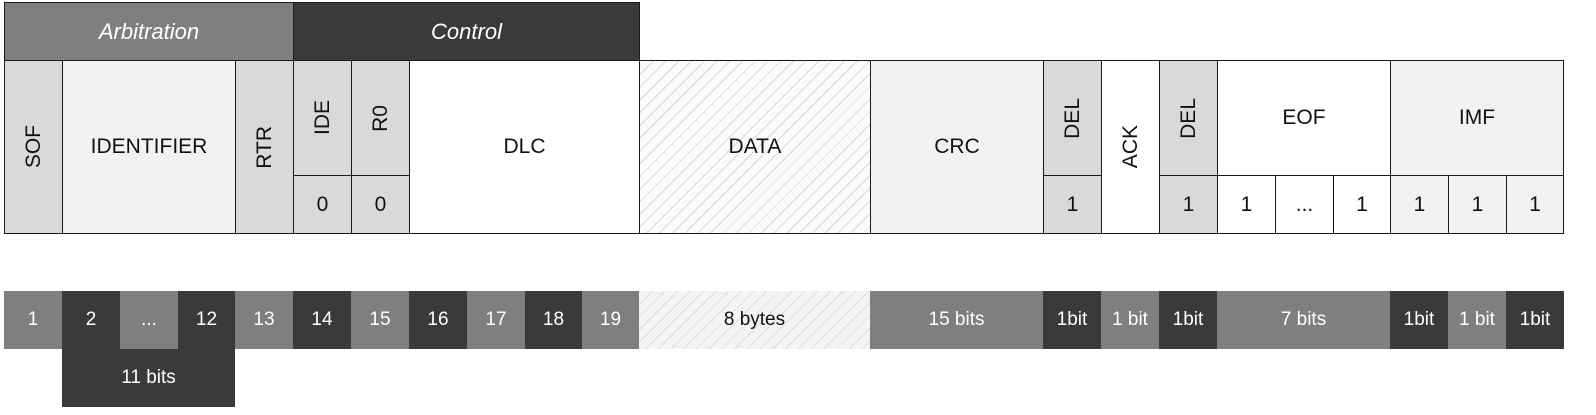  I want to click on imf-bit-3-size-label: 1bit, so click(1535, 319).